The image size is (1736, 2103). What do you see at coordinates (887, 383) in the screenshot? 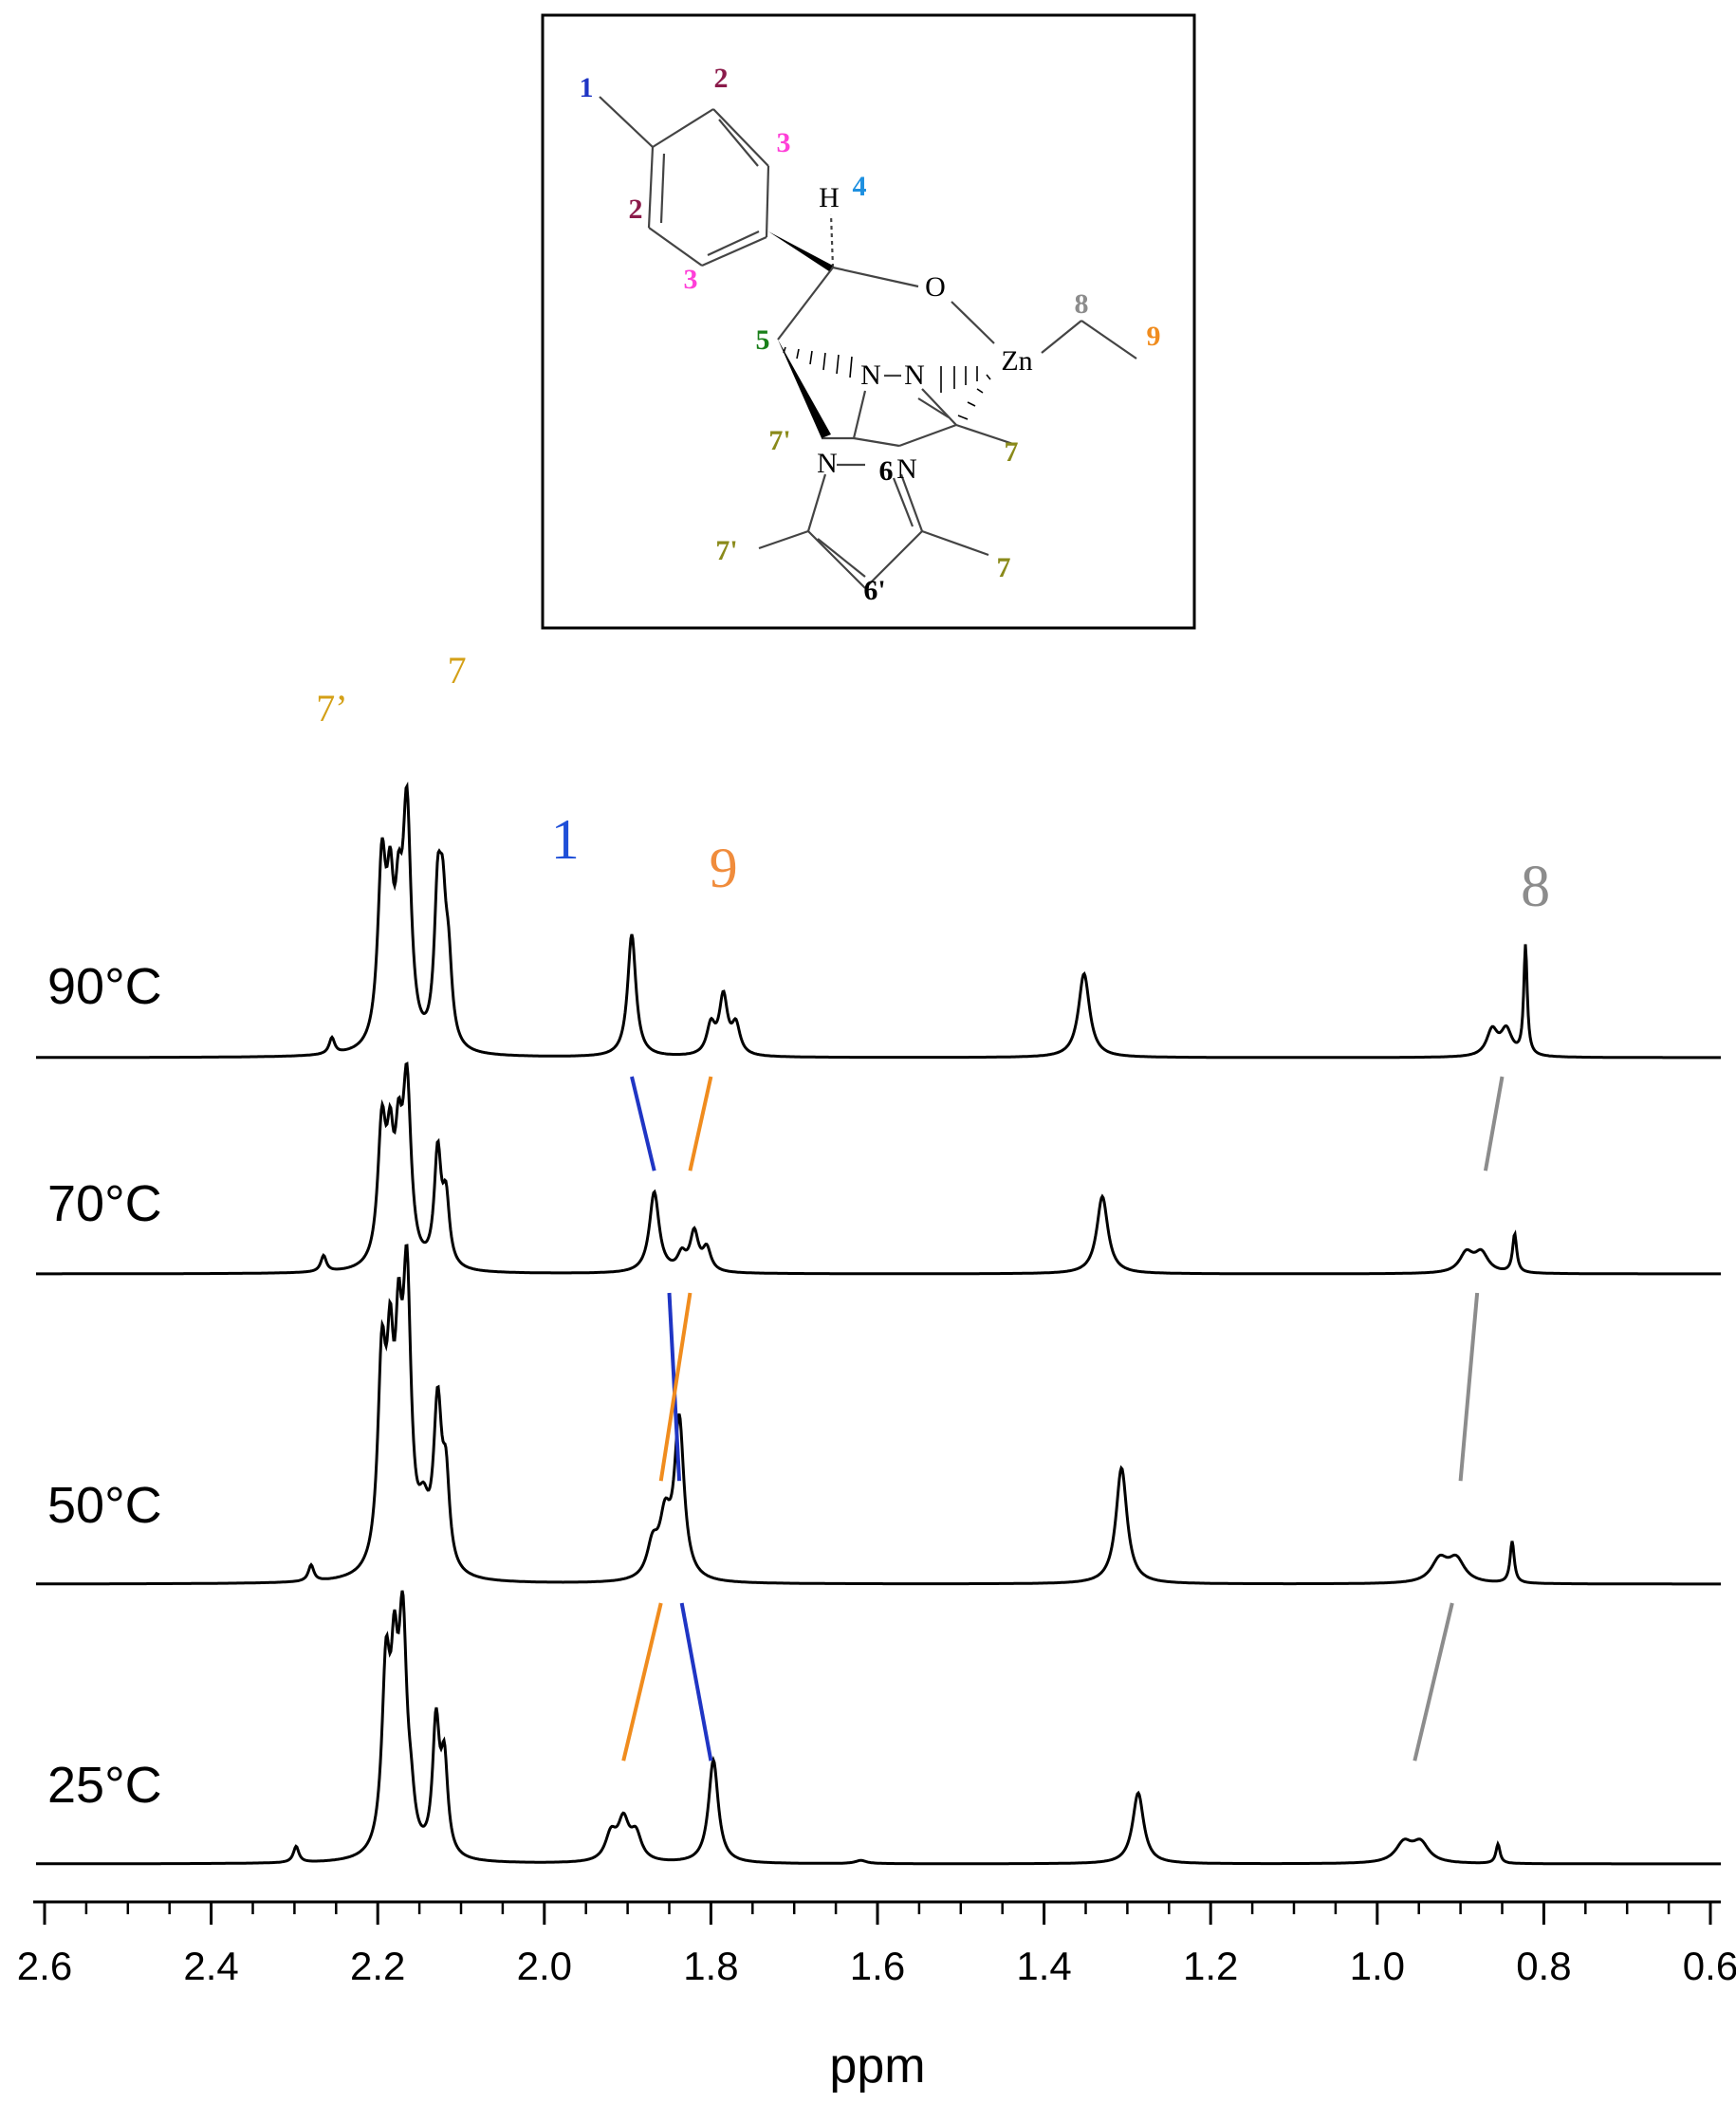
I see `hash-bonds` at bounding box center [887, 383].